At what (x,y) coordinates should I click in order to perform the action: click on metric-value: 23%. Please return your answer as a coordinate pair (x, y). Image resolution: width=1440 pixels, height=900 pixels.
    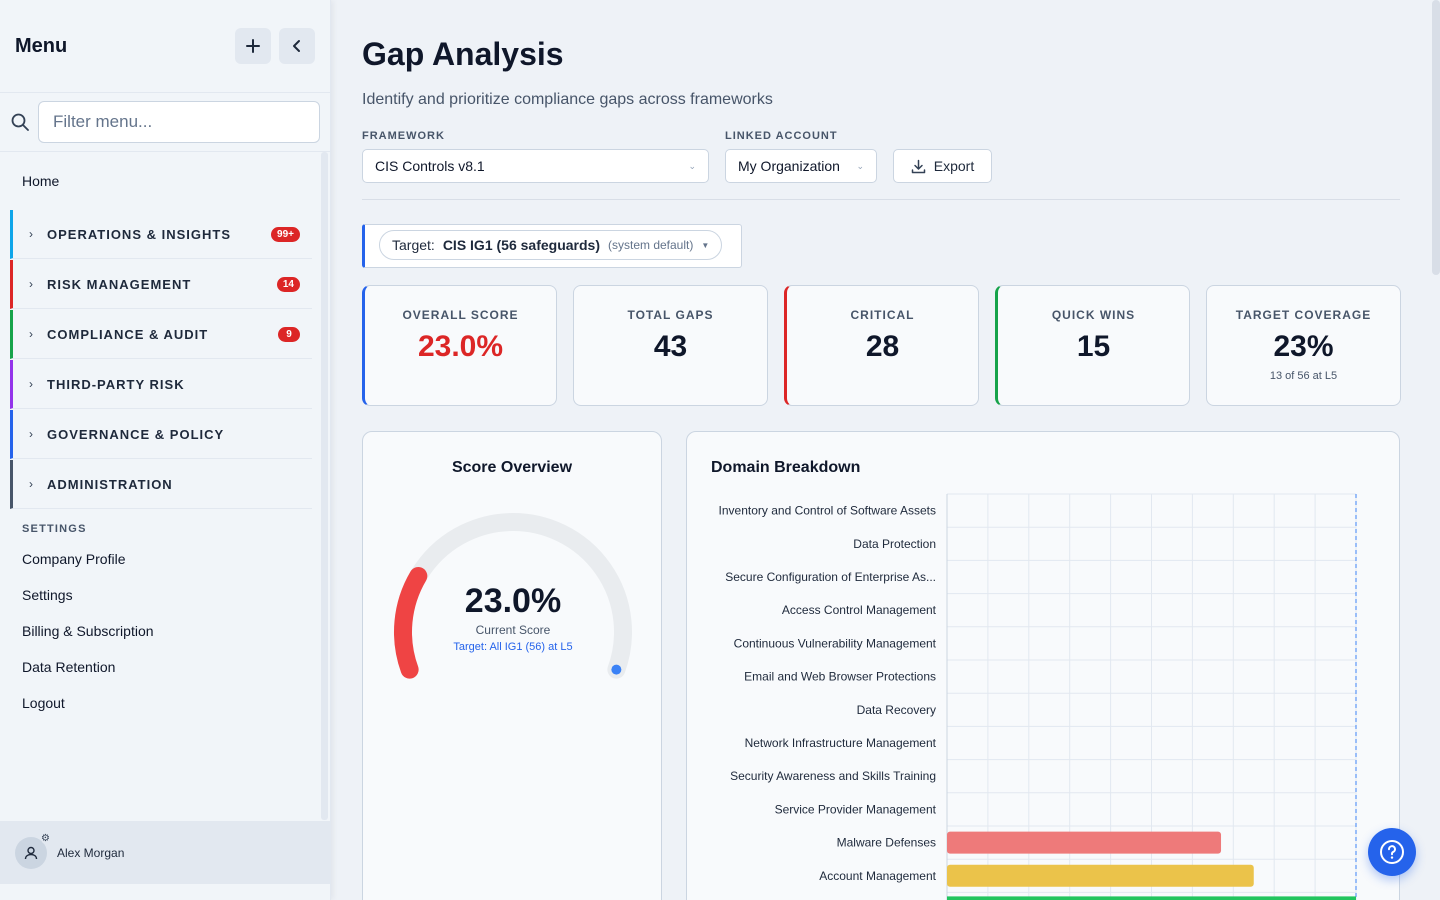
    Looking at the image, I should click on (1303, 346).